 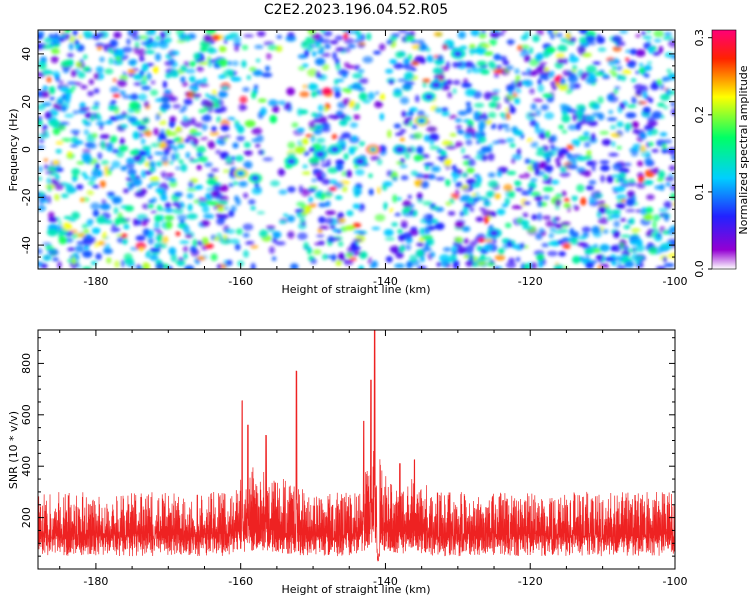 I want to click on colorbar-ticks: 0.0 0.1 0.2 0.3, so click(x=702, y=153).